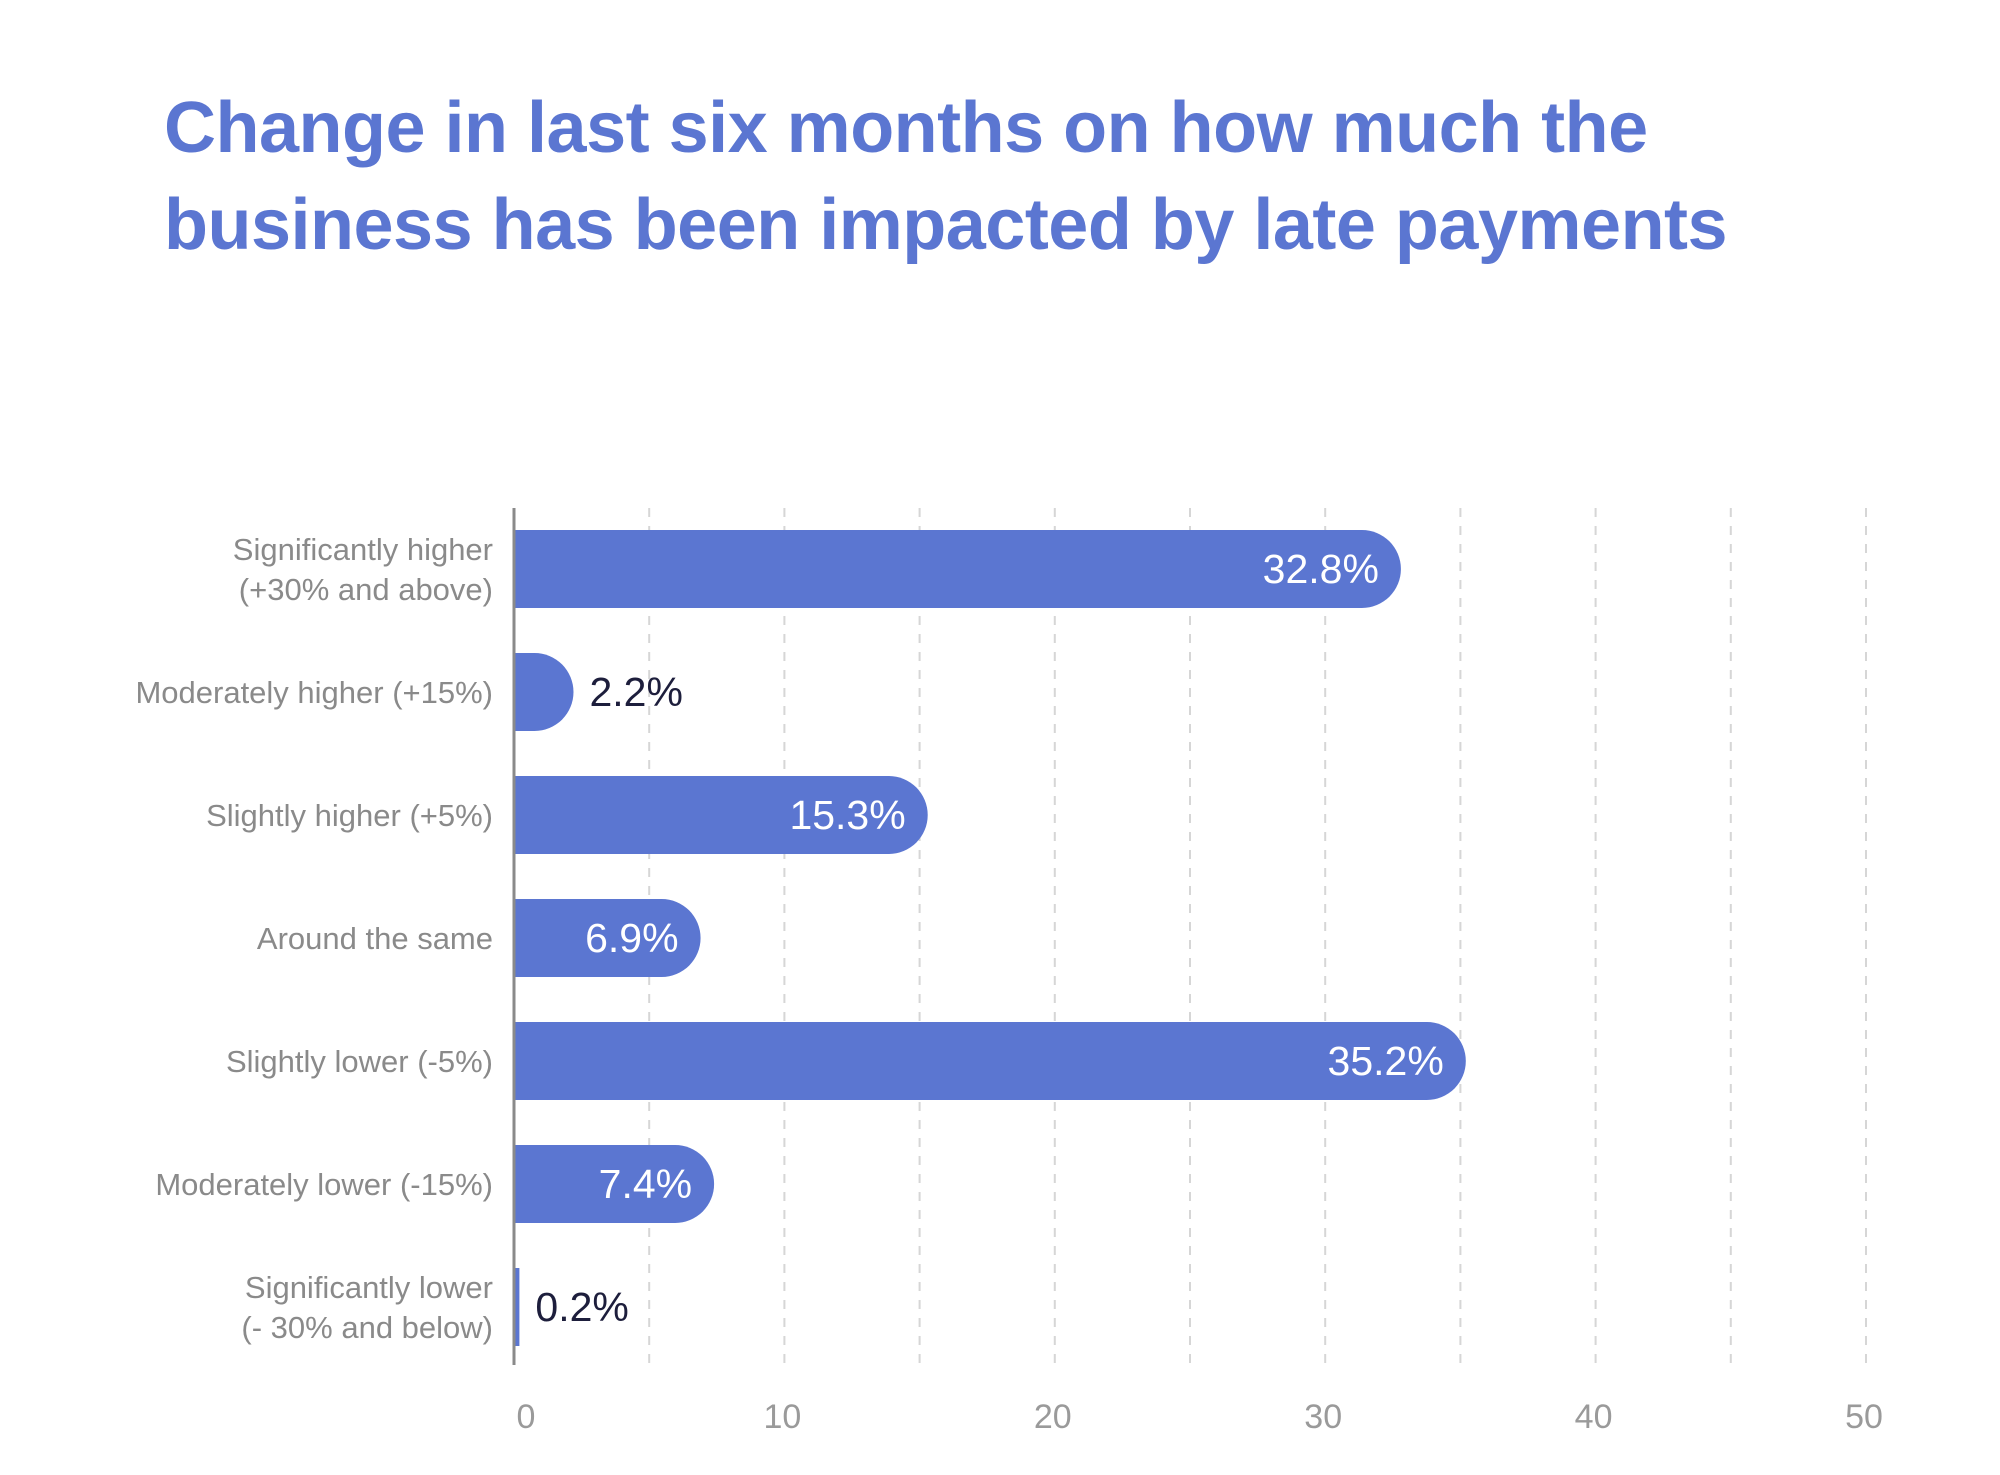 The width and height of the screenshot is (2000, 1475). Describe the element at coordinates (1594, 1417) in the screenshot. I see `x-tick-label-40: 40` at that location.